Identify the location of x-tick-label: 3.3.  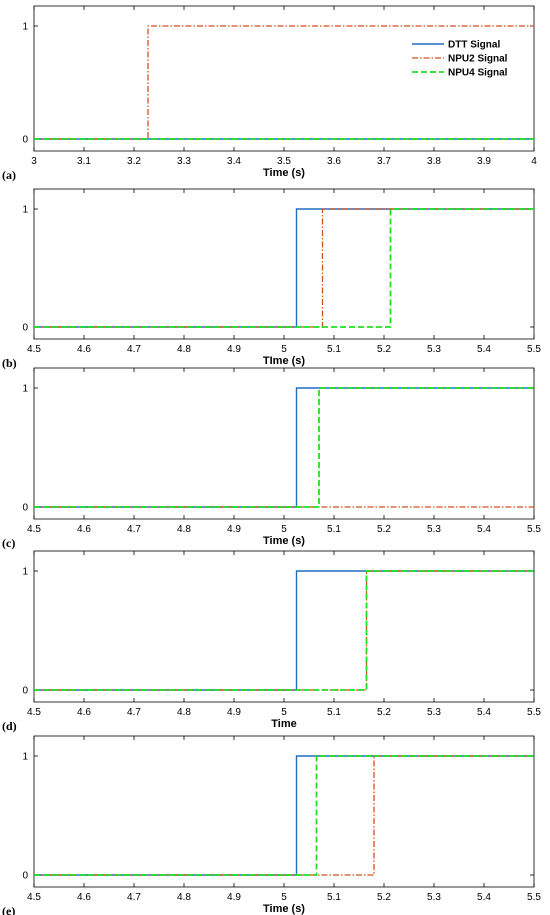
(184, 161).